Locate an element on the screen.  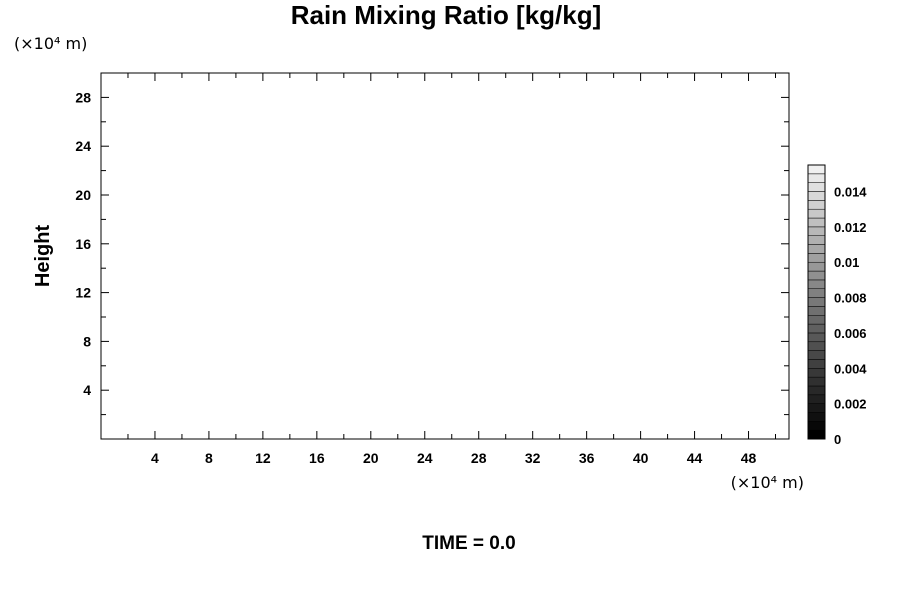
y-tick-label: 12 is located at coordinates (83, 293).